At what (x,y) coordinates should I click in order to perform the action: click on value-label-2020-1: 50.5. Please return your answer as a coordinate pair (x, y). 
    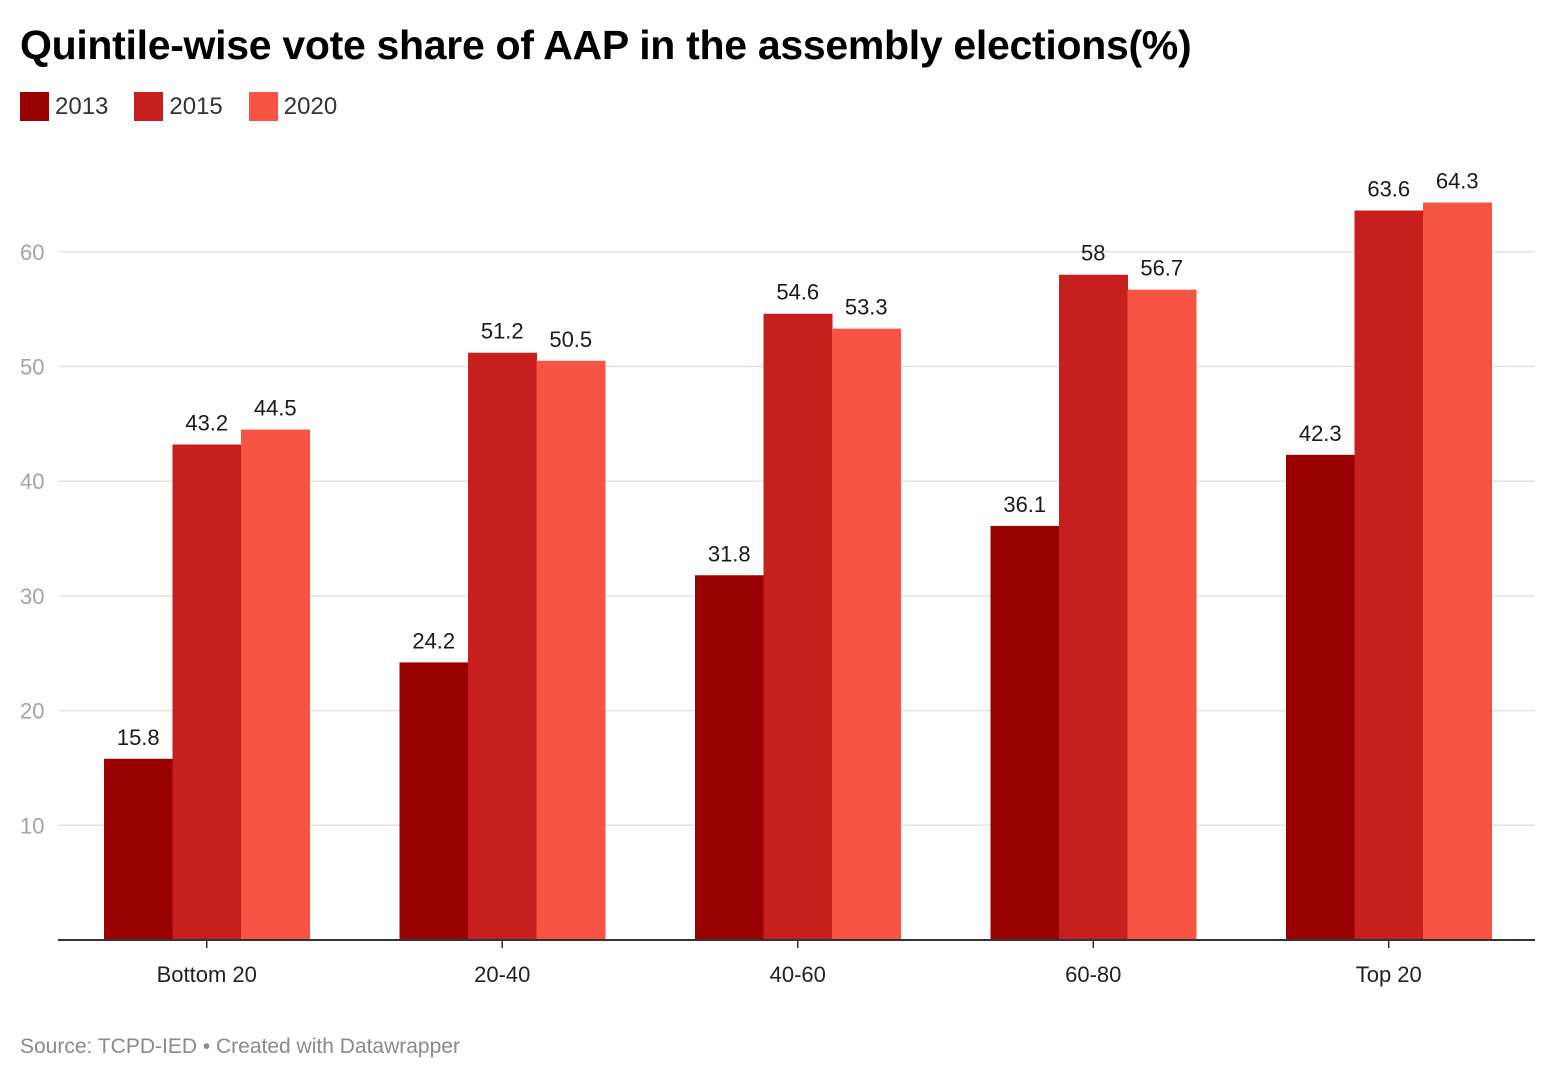
    Looking at the image, I should click on (570, 339).